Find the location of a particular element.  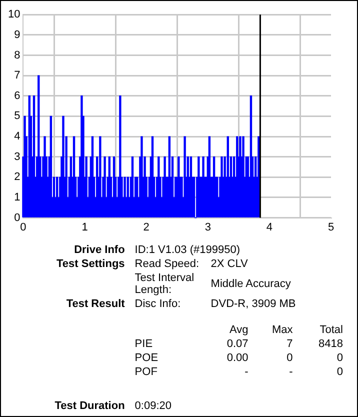

text: Test Result is located at coordinates (95, 304).